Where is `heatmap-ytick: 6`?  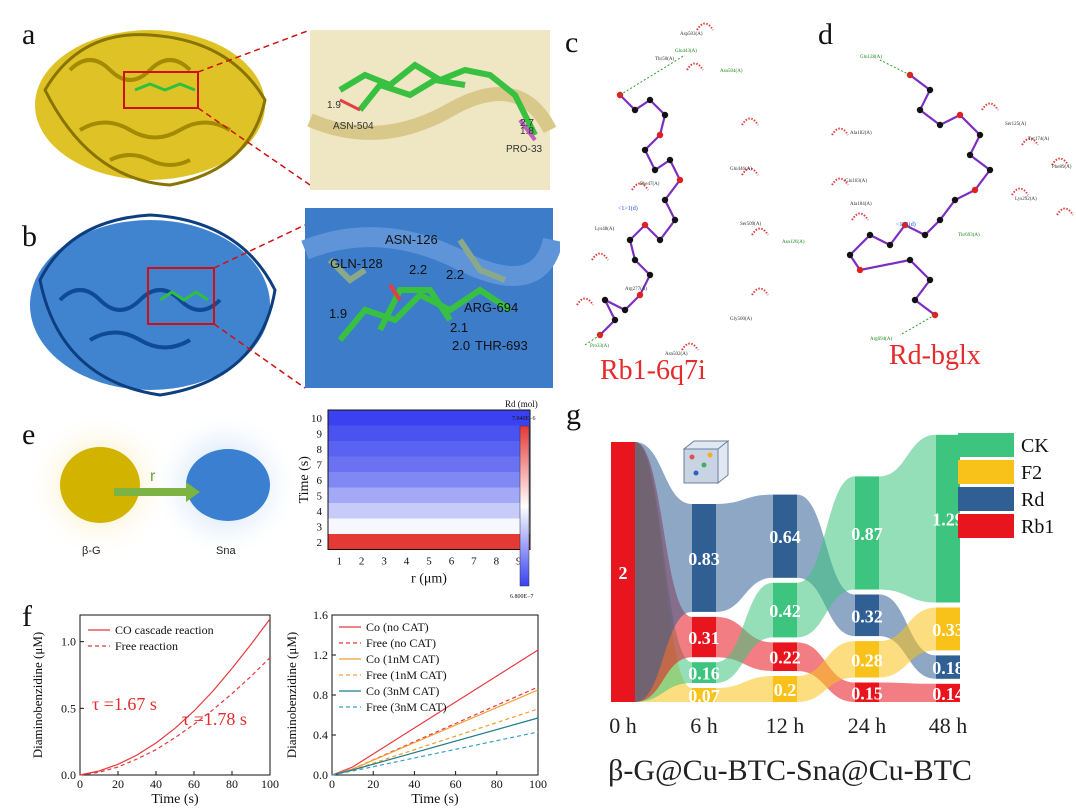
heatmap-ytick: 6 is located at coordinates (320, 481).